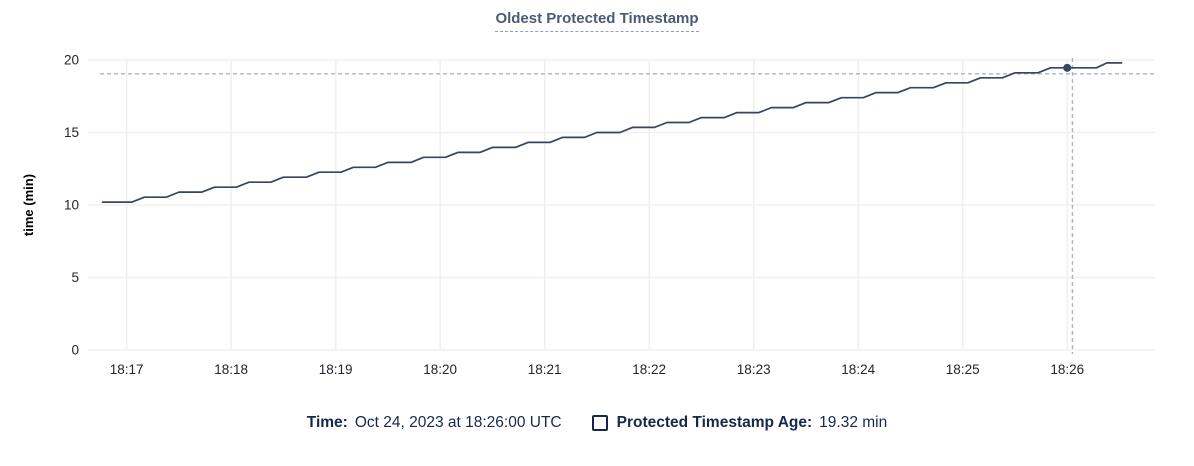  I want to click on y-tick-label: 10, so click(71, 205).